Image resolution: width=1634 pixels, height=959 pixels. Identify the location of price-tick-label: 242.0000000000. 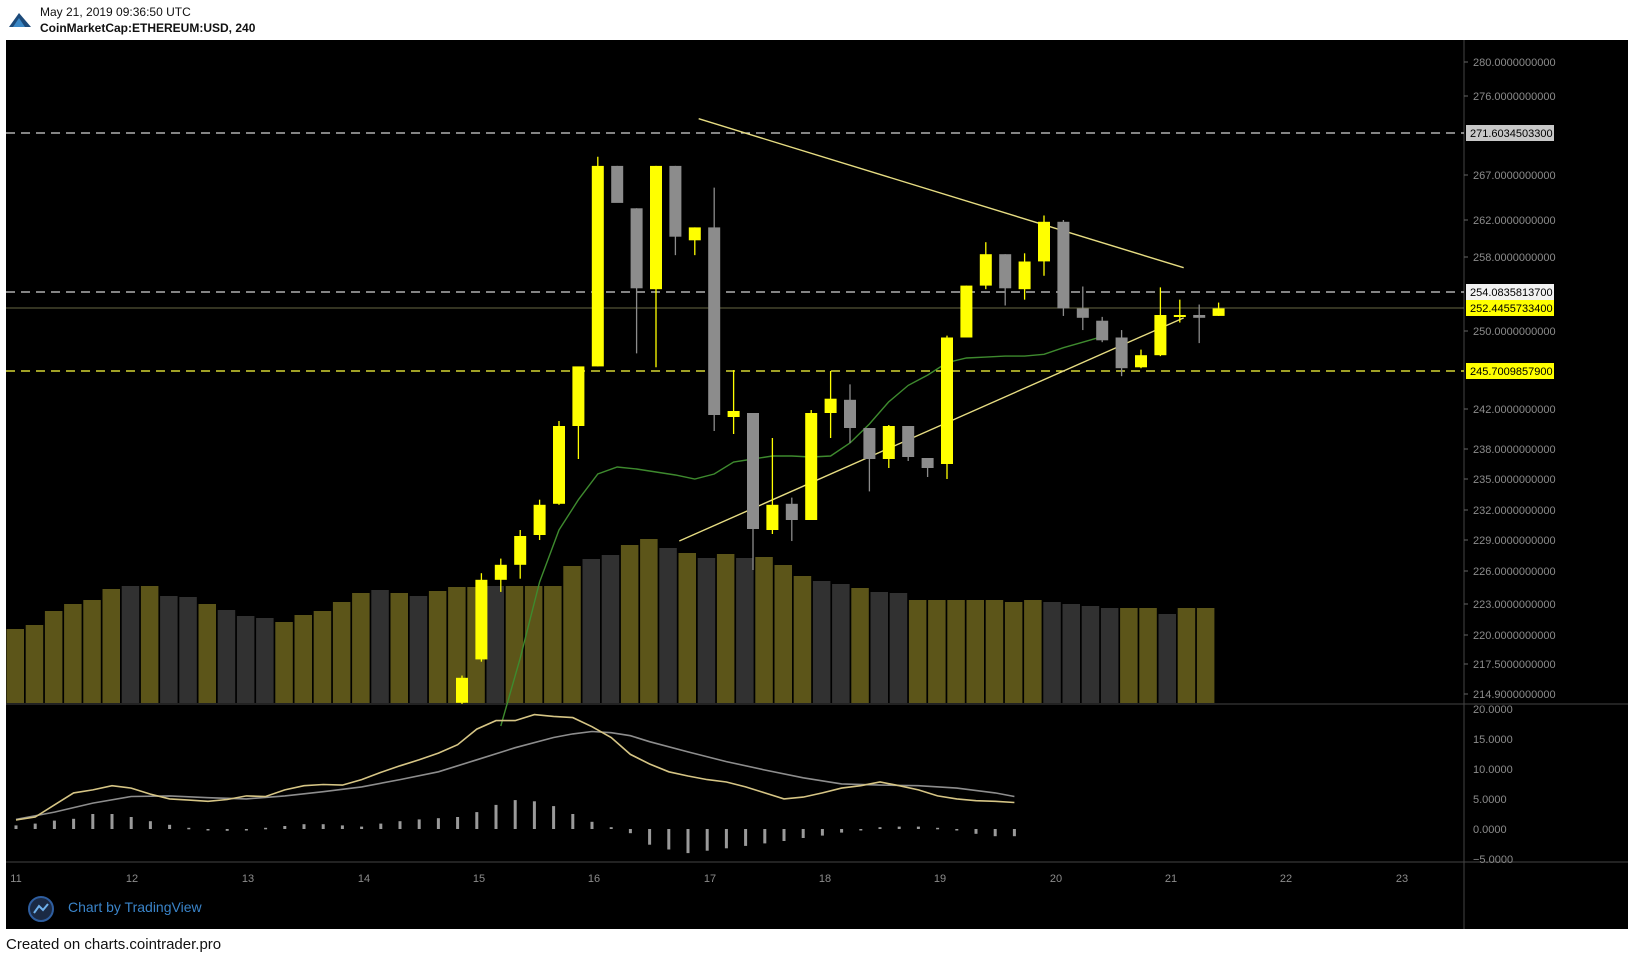
(1514, 410).